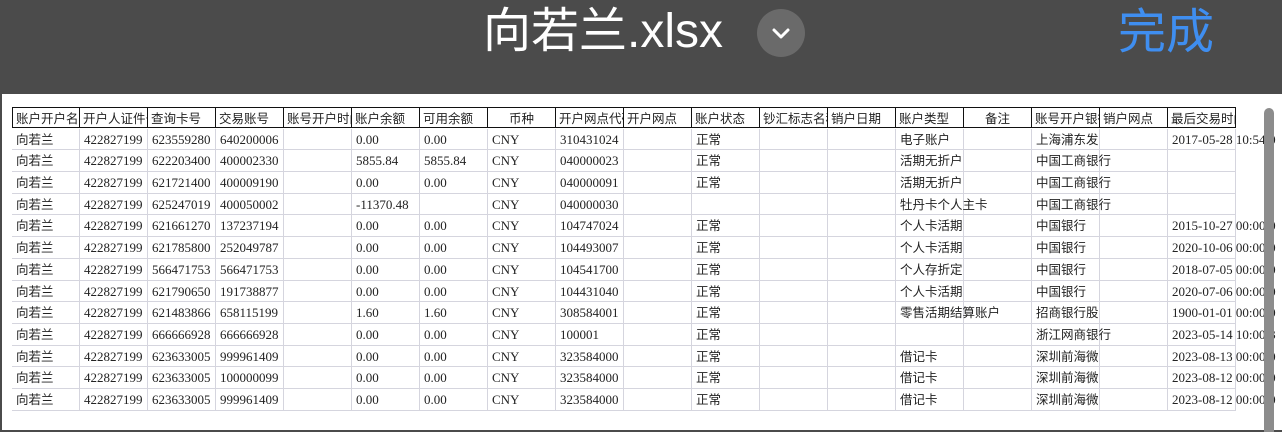 Image resolution: width=1282 pixels, height=432 pixels. Describe the element at coordinates (250, 183) in the screenshot. I see `table-cell: 400009190` at that location.